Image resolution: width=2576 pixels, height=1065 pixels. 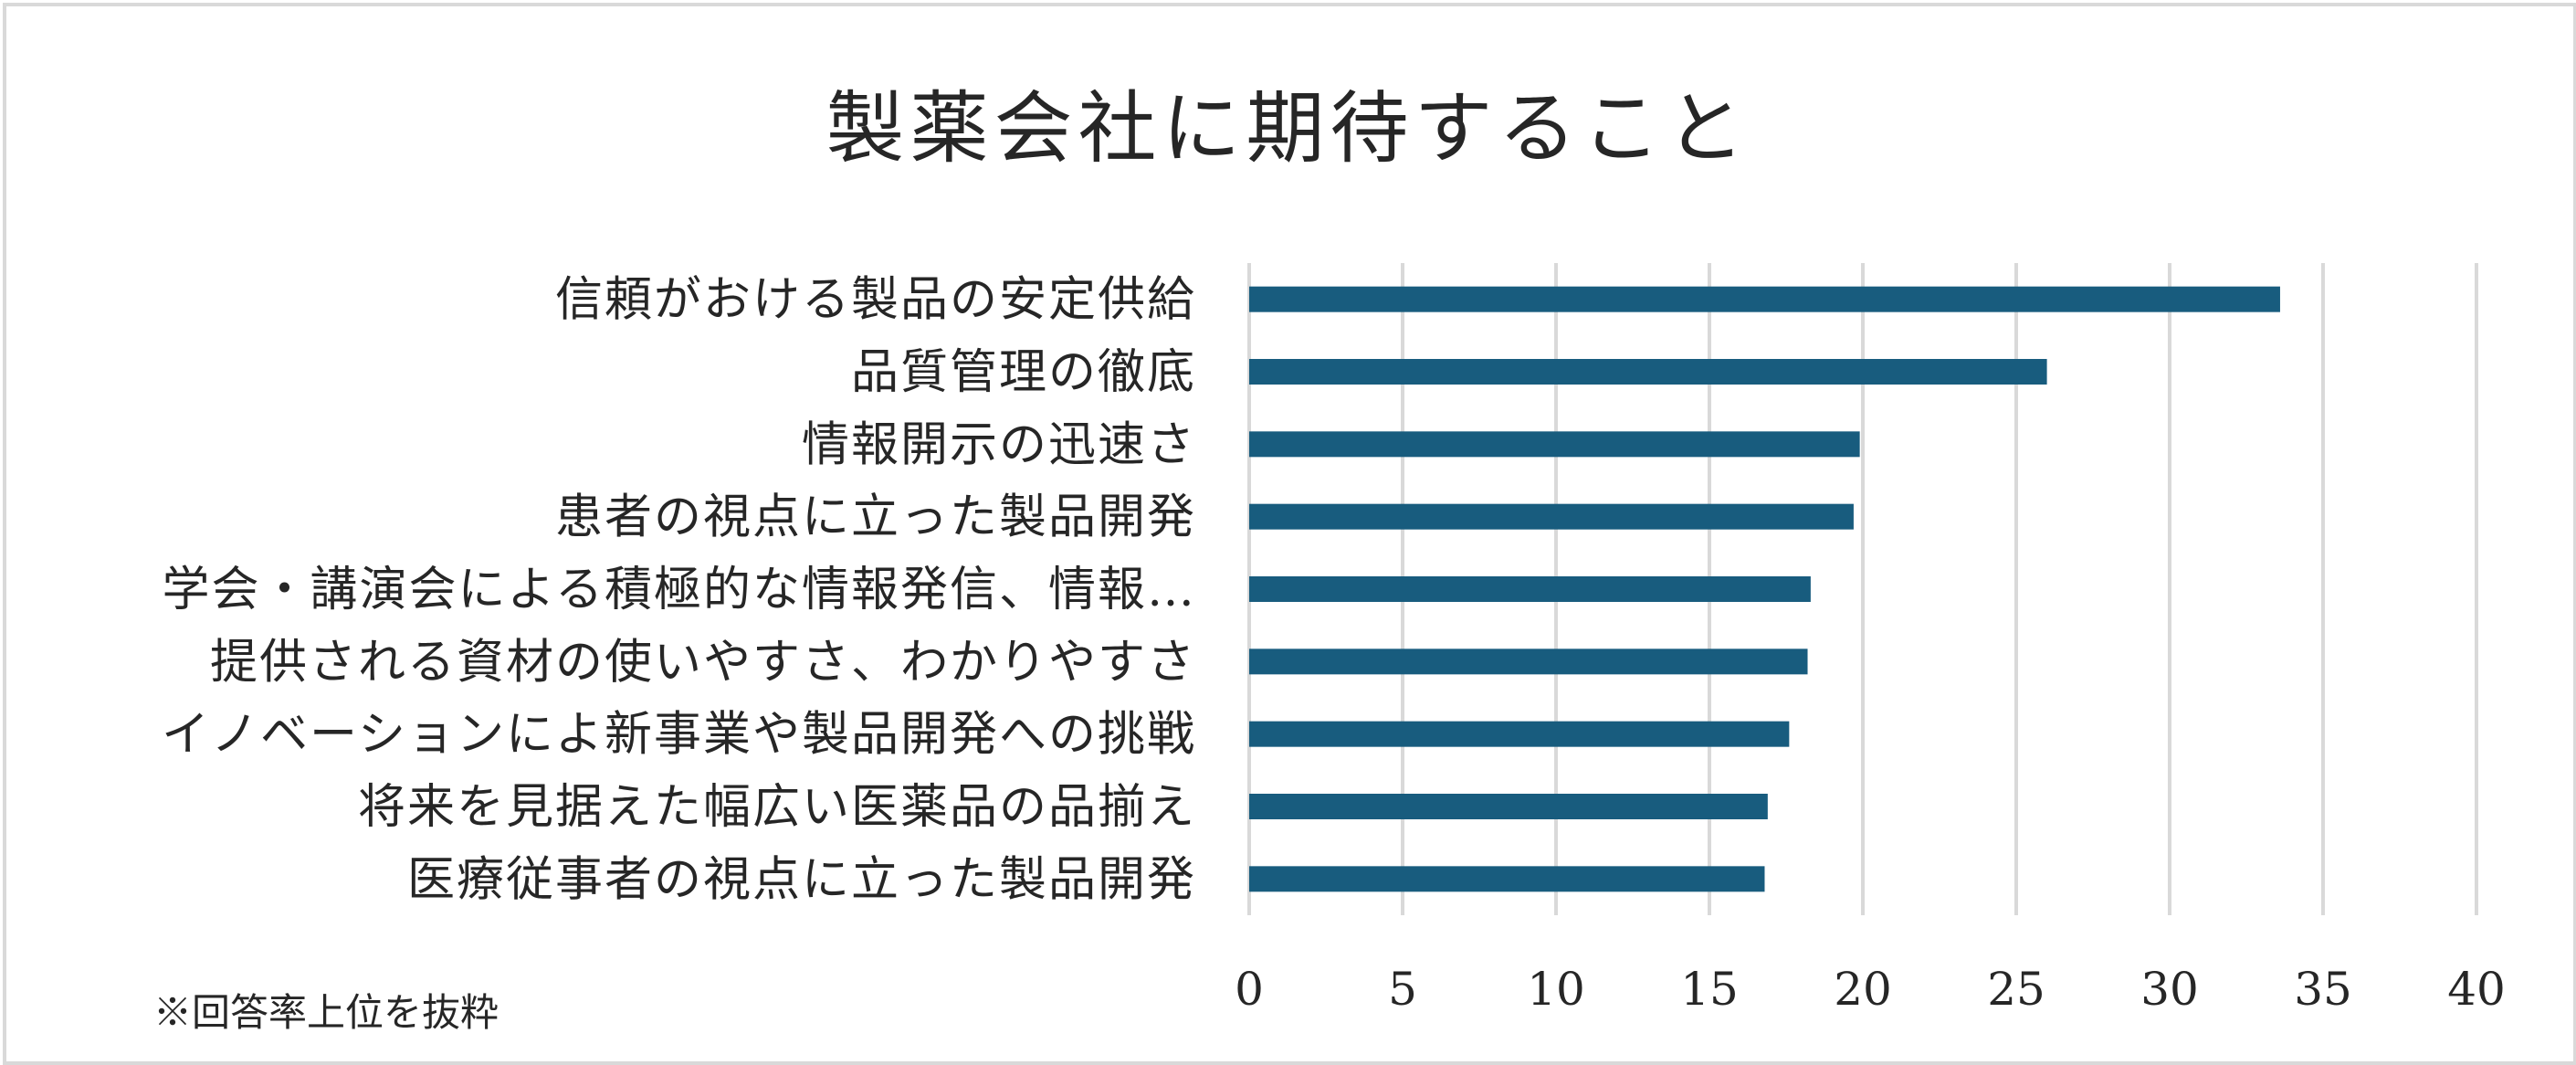 I want to click on x-tick-label: 40, so click(x=2476, y=989).